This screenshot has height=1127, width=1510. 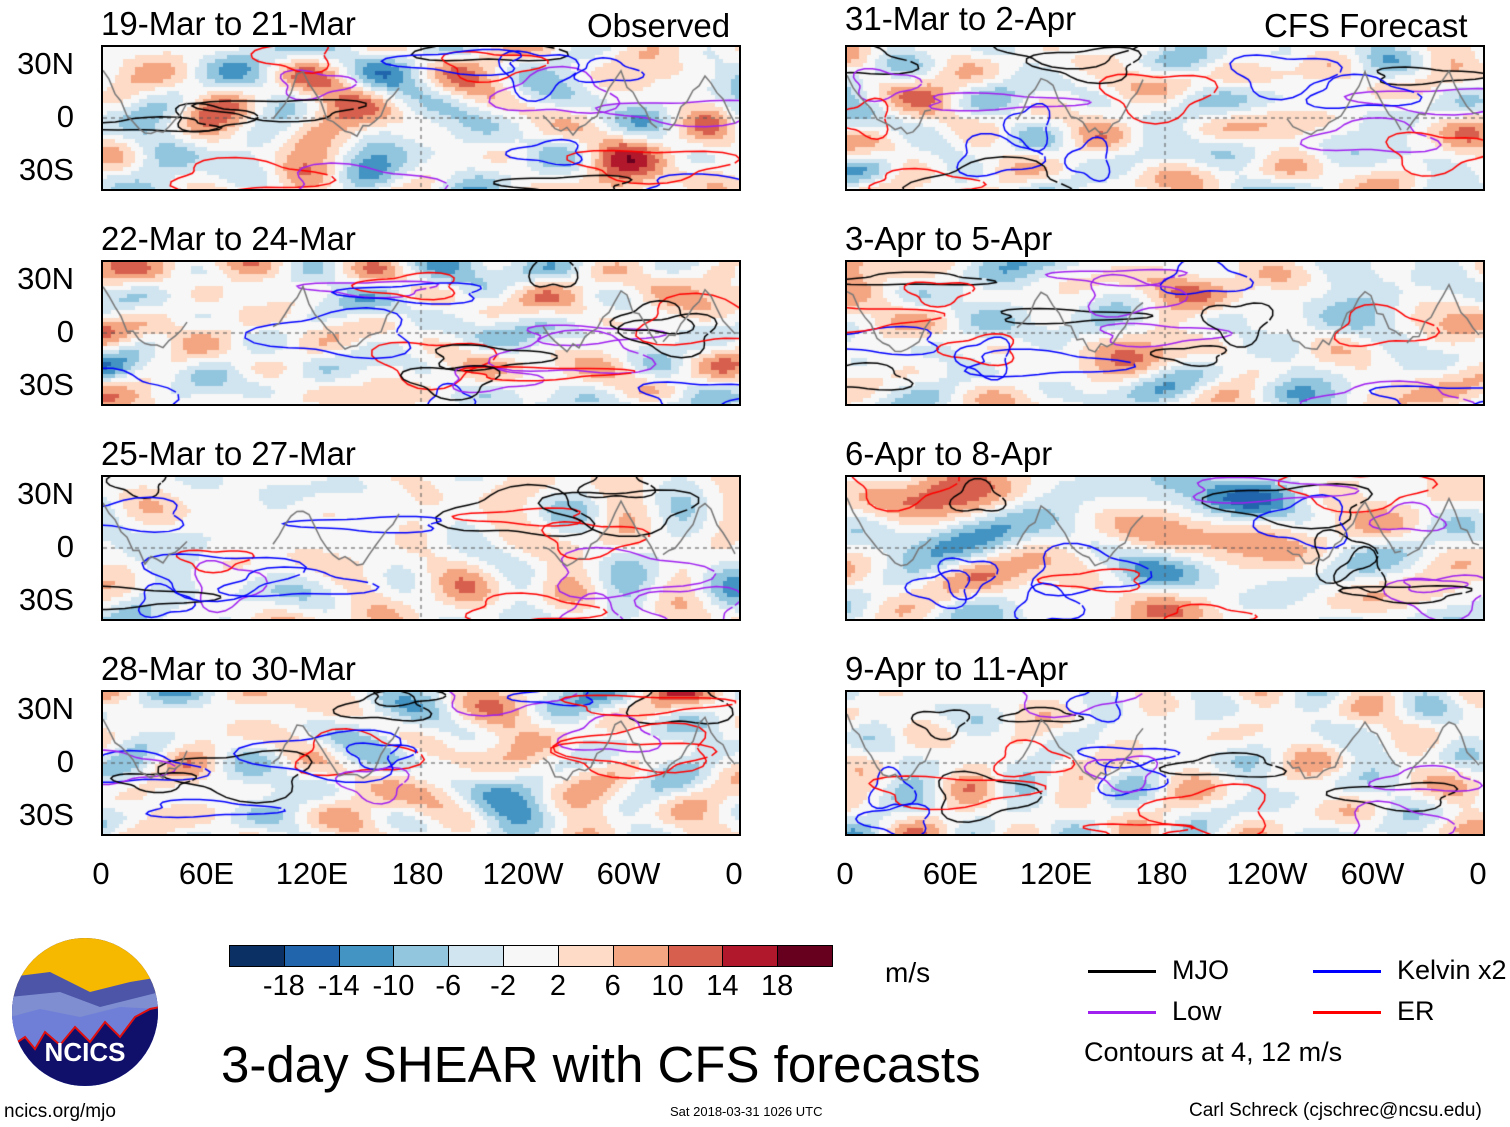 I want to click on colorbar-tick-label: -10, so click(x=393, y=986).